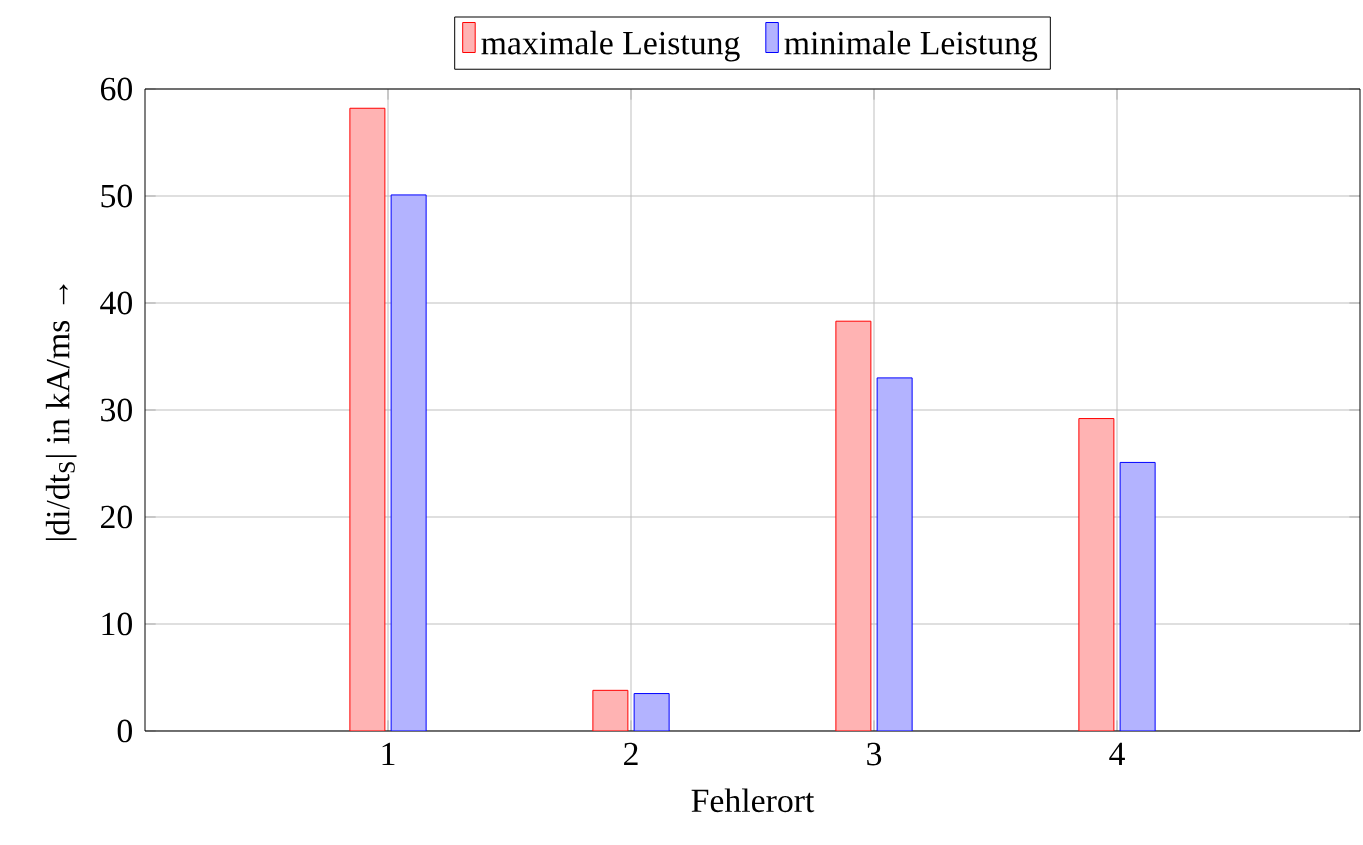 The image size is (1363, 845). I want to click on legend-label: minimale Leistung, so click(911, 46).